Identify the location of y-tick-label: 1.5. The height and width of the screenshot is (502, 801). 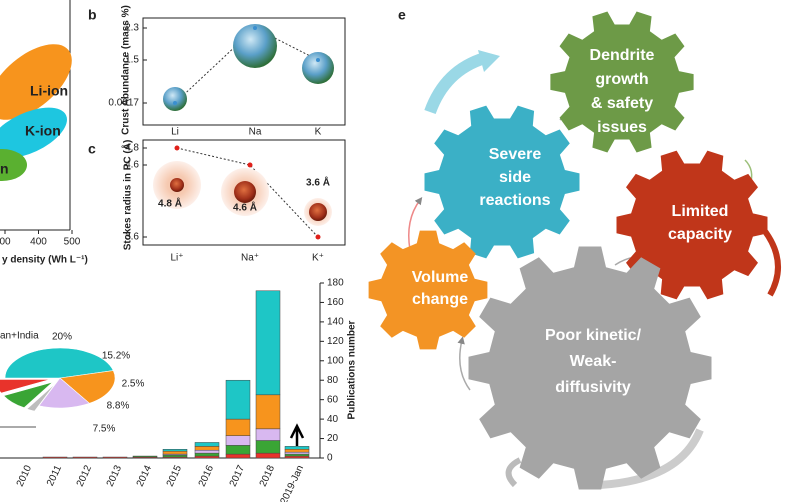
(132, 60).